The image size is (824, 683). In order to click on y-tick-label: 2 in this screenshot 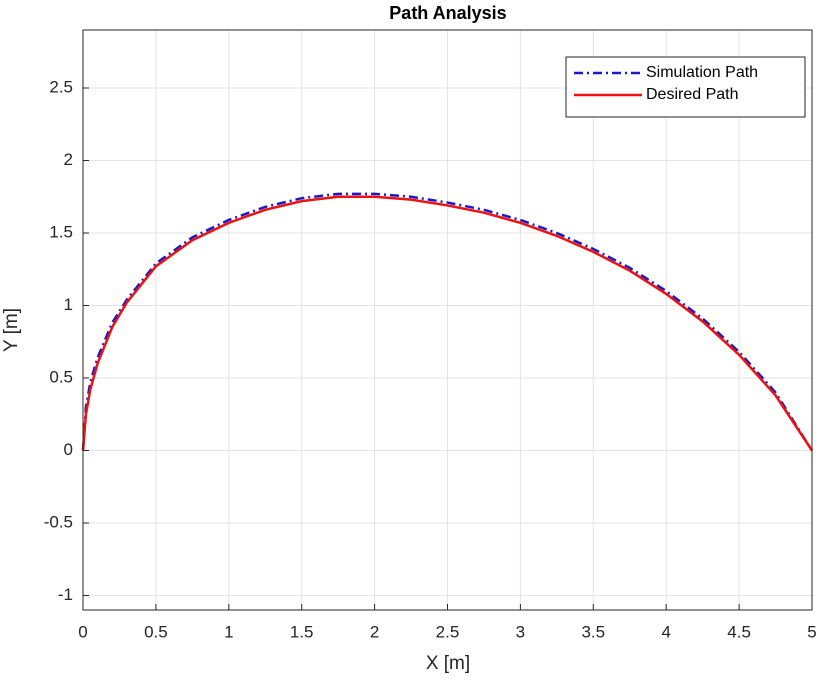, I will do `click(68, 159)`.